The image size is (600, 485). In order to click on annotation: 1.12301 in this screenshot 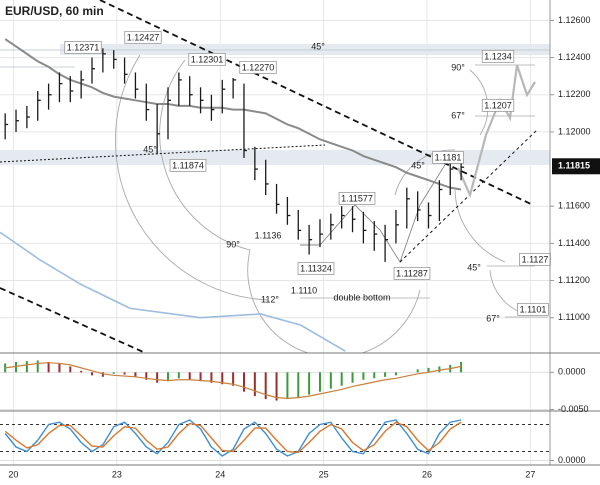, I will do `click(207, 59)`.